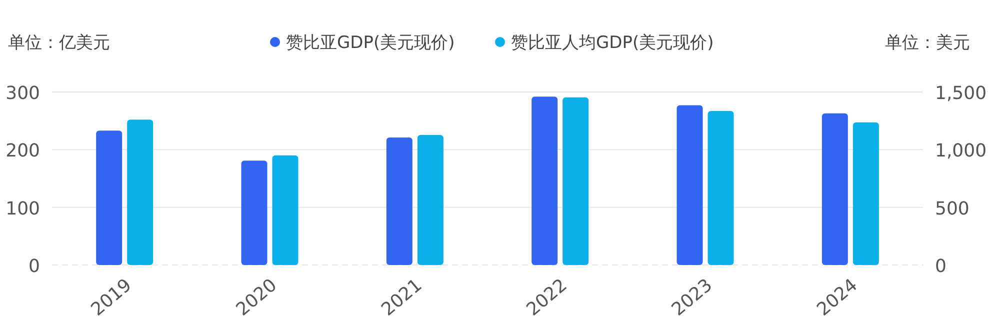  I want to click on y2-tick-label: 1,500, so click(961, 93).